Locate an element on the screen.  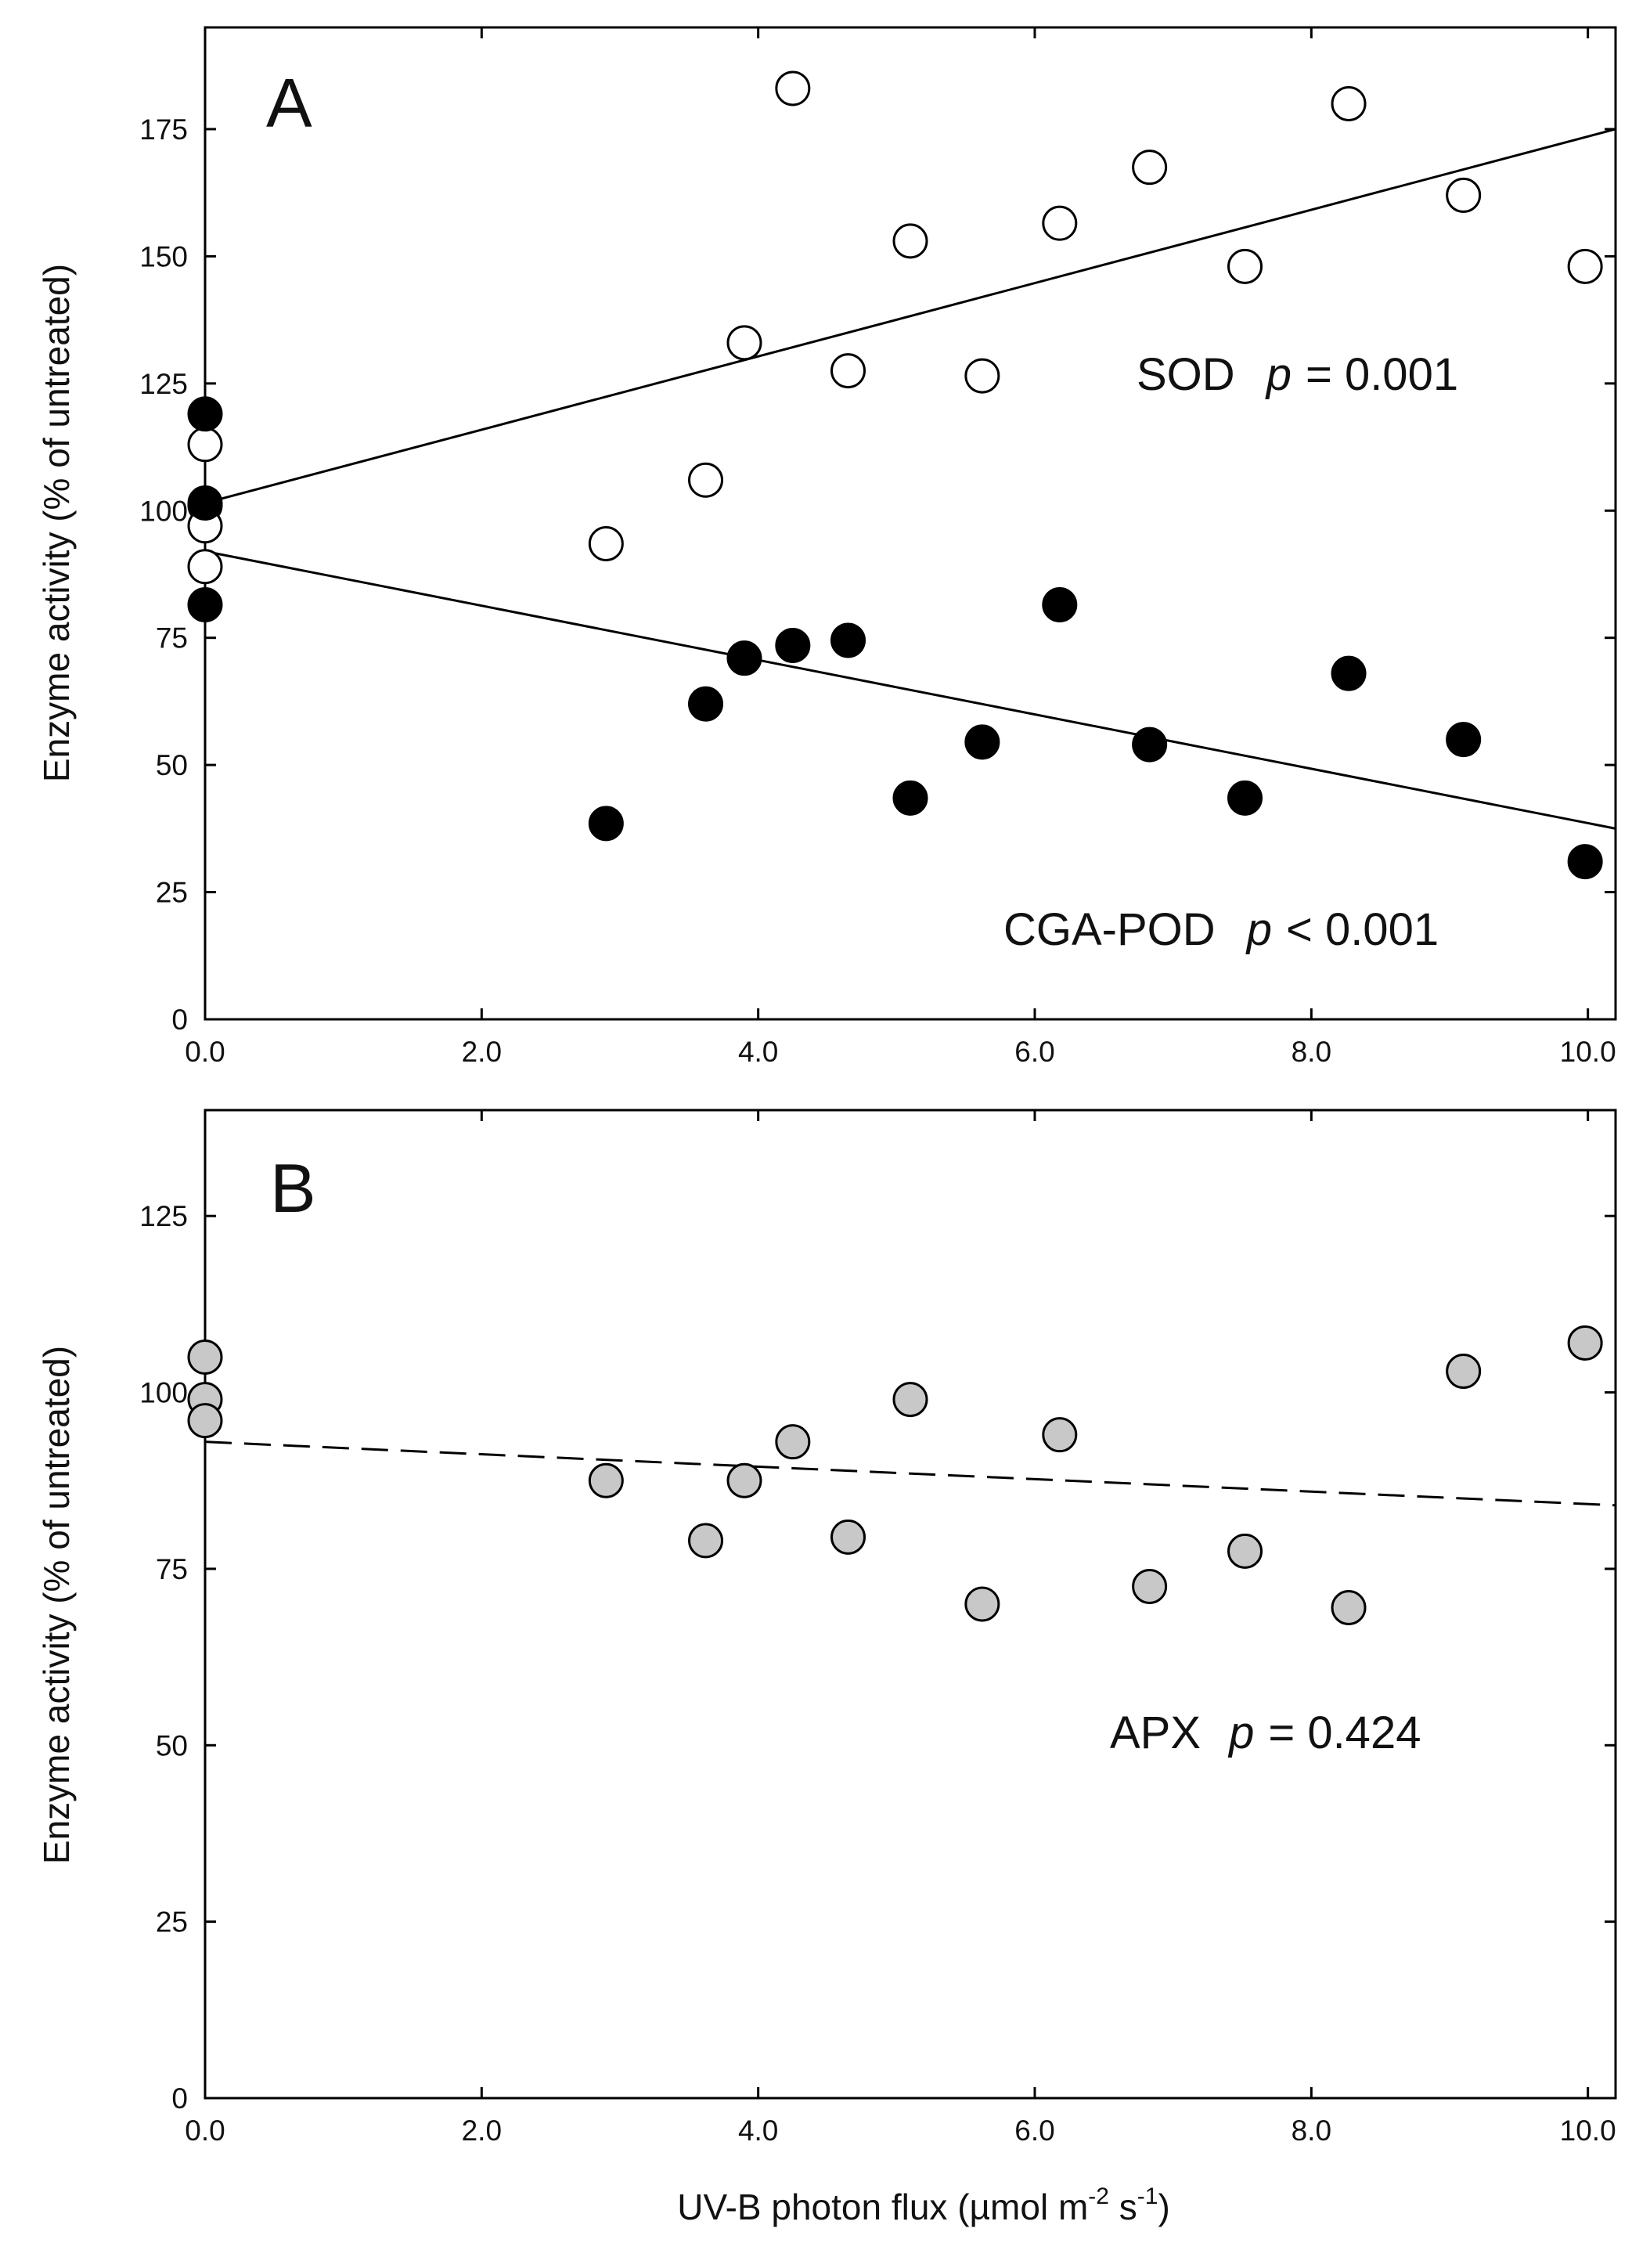
sod-annotation-label: SOD is located at coordinates (1186, 374).